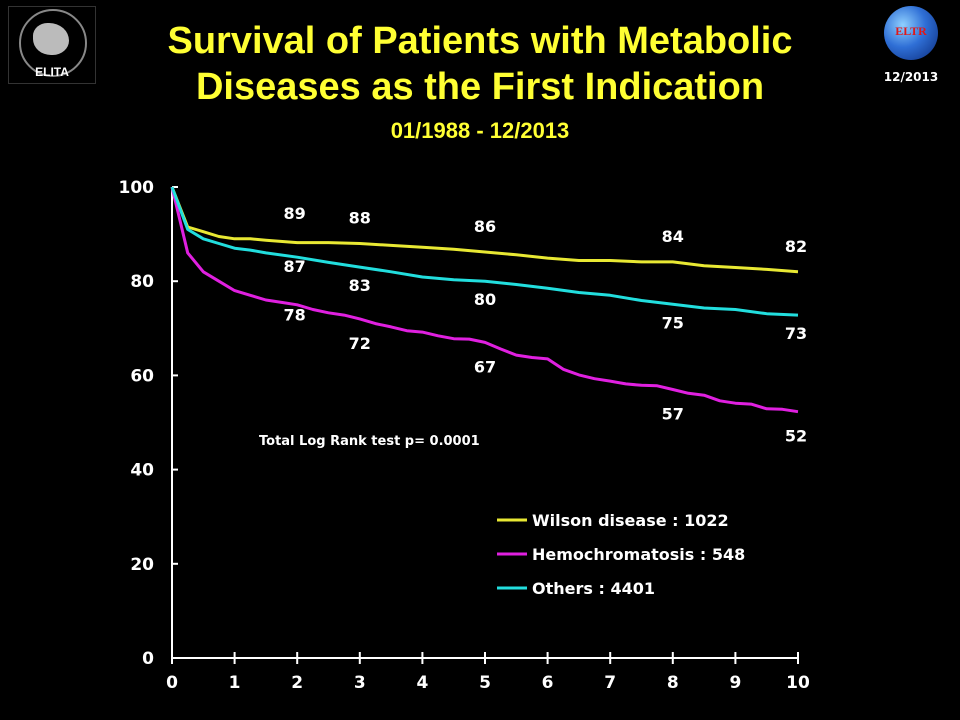 This screenshot has width=960, height=720. Describe the element at coordinates (673, 414) in the screenshot. I see `data-label: 57` at that location.